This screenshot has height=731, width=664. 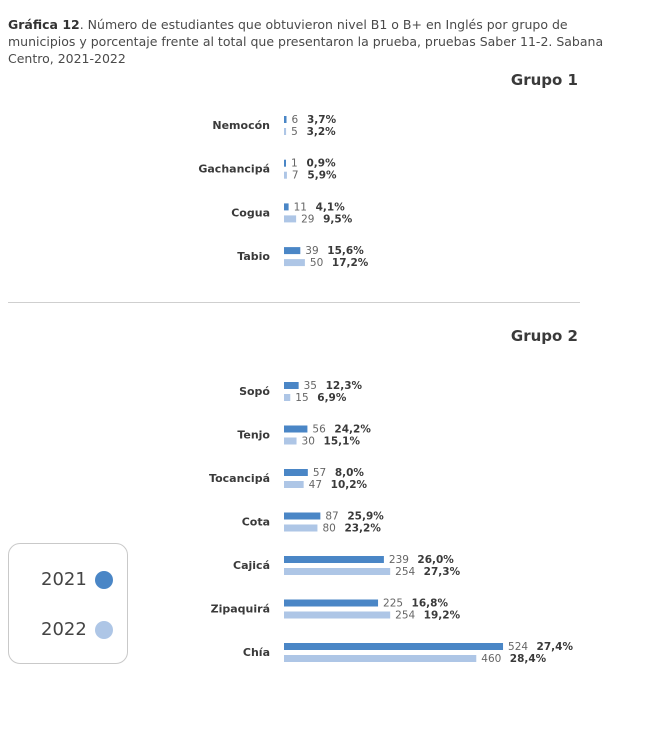 What do you see at coordinates (256, 522) in the screenshot?
I see `category-label-cota: Cota` at bounding box center [256, 522].